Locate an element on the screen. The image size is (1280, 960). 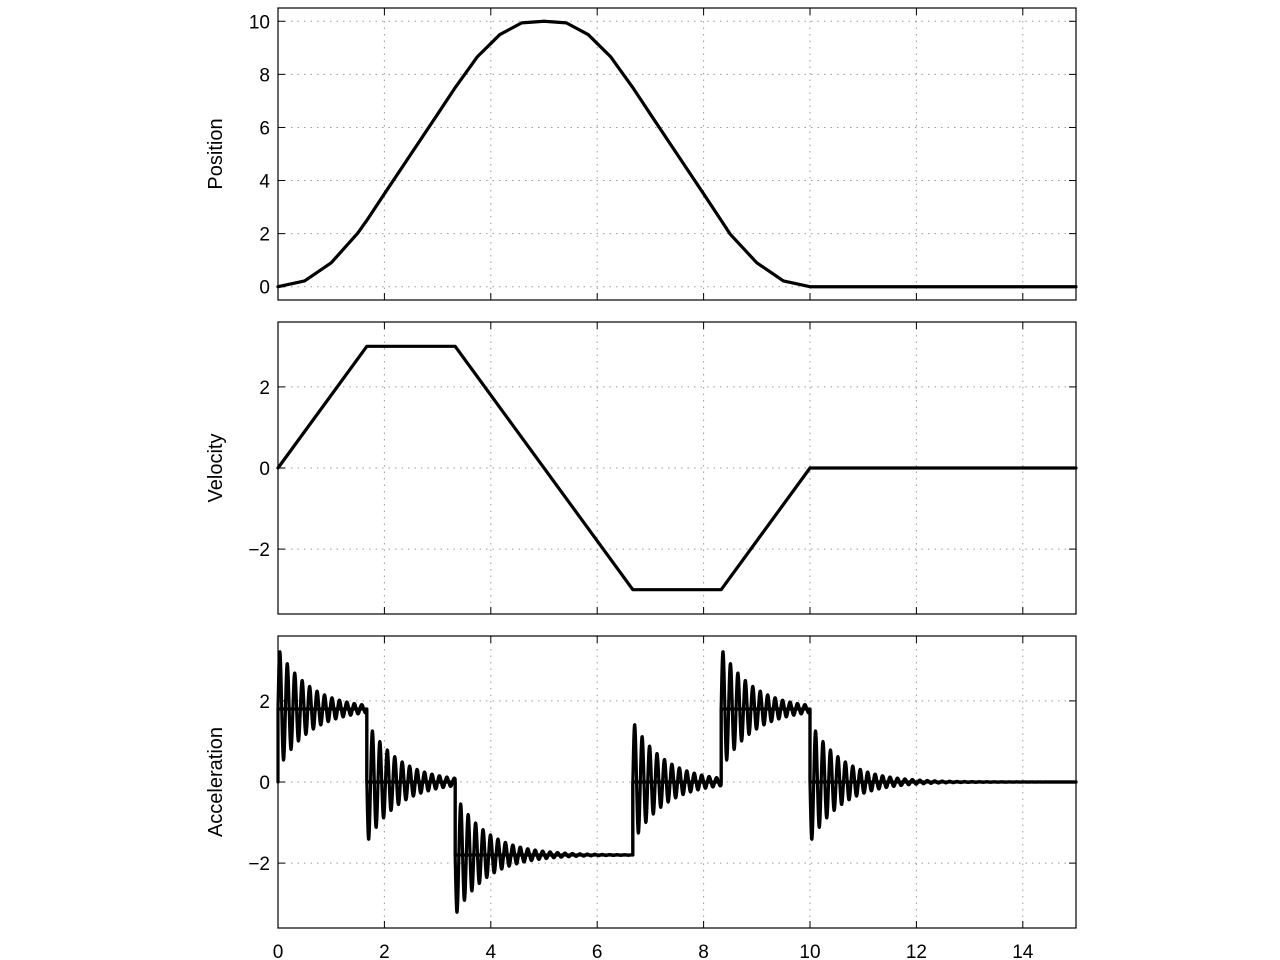
x-tick-label: 2 is located at coordinates (384, 951).